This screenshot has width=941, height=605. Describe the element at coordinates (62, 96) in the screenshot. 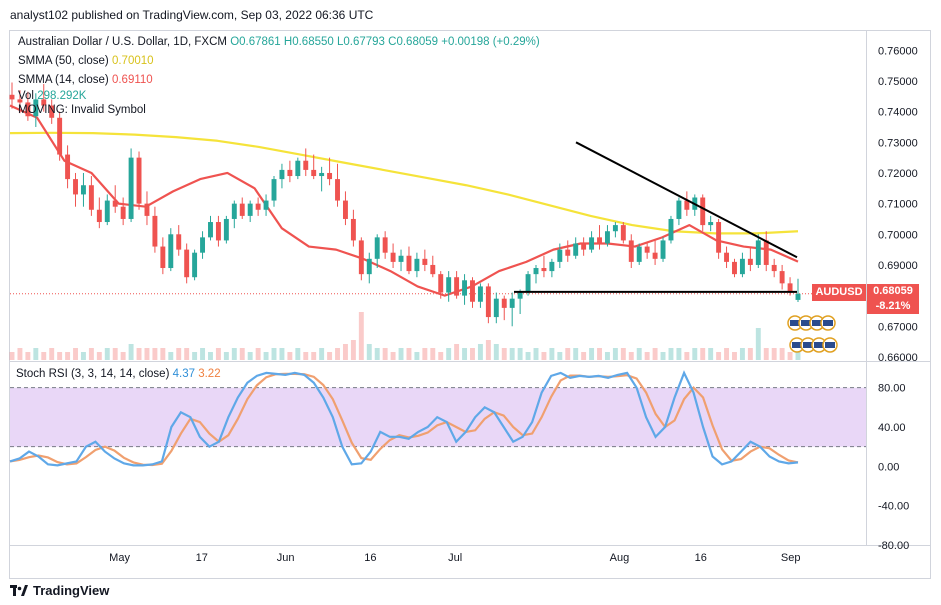

I see `legend-vol-value: 298.292K` at that location.